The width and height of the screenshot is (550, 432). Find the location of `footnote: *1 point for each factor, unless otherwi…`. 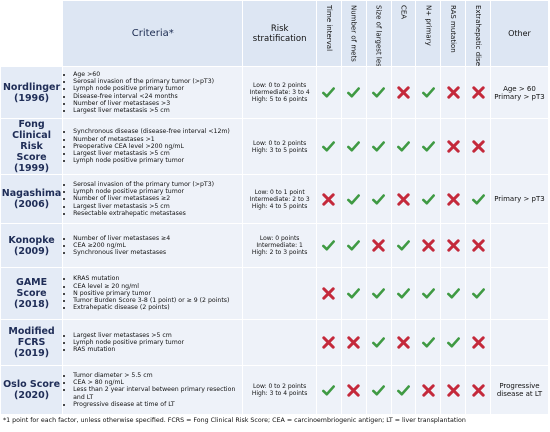

footnote: *1 point for each factor, unless otherwi… is located at coordinates (234, 420).